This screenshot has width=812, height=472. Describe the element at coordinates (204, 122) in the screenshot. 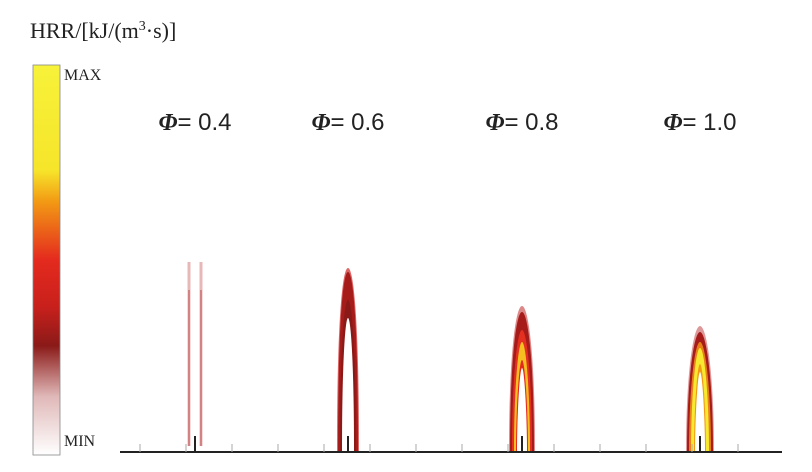

I see `phi-value: = 0.4` at that location.